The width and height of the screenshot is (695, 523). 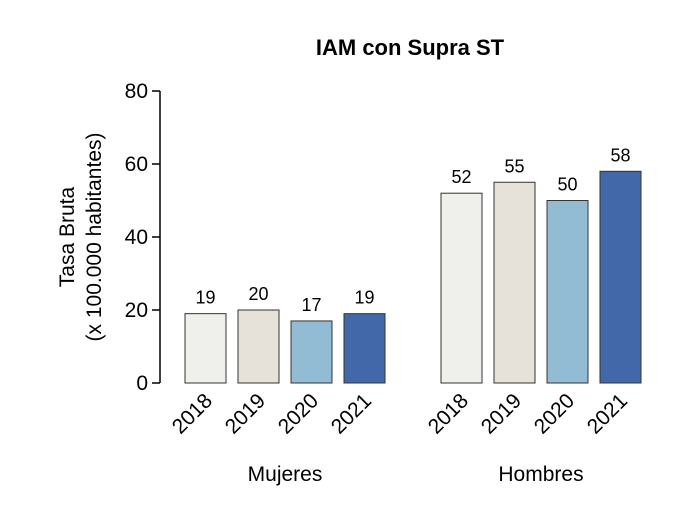 I want to click on y-axis-label: Tasa Bruta (x 100.000 habitantes), so click(x=81, y=237).